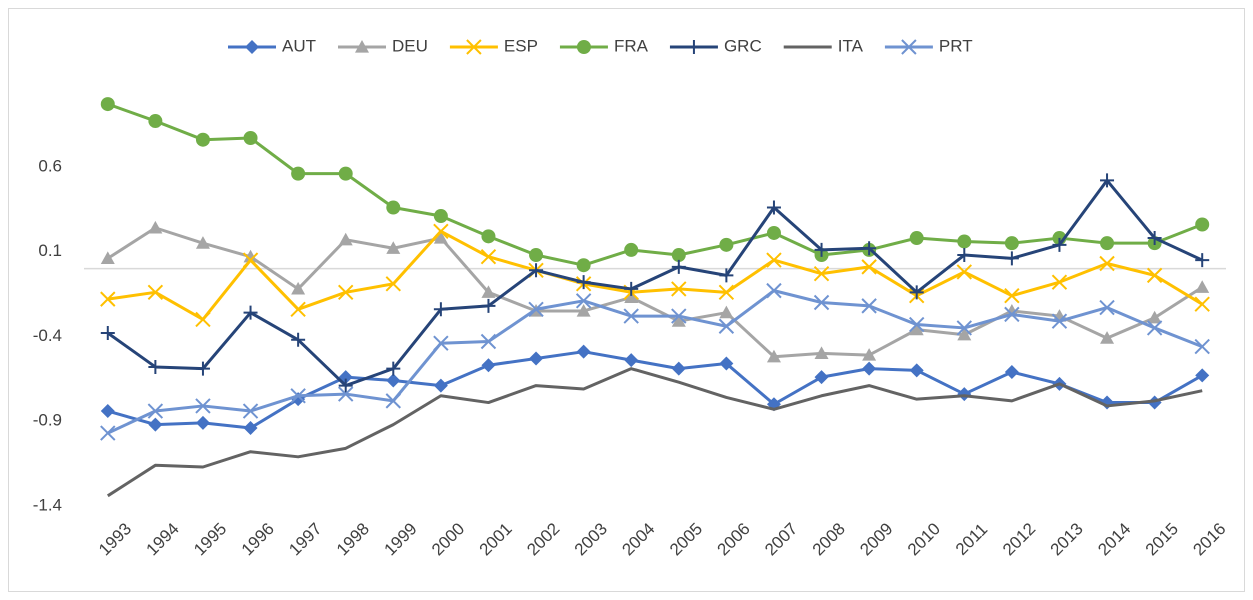 The width and height of the screenshot is (1253, 600). I want to click on y-tick-label: -1.4, so click(47, 504).